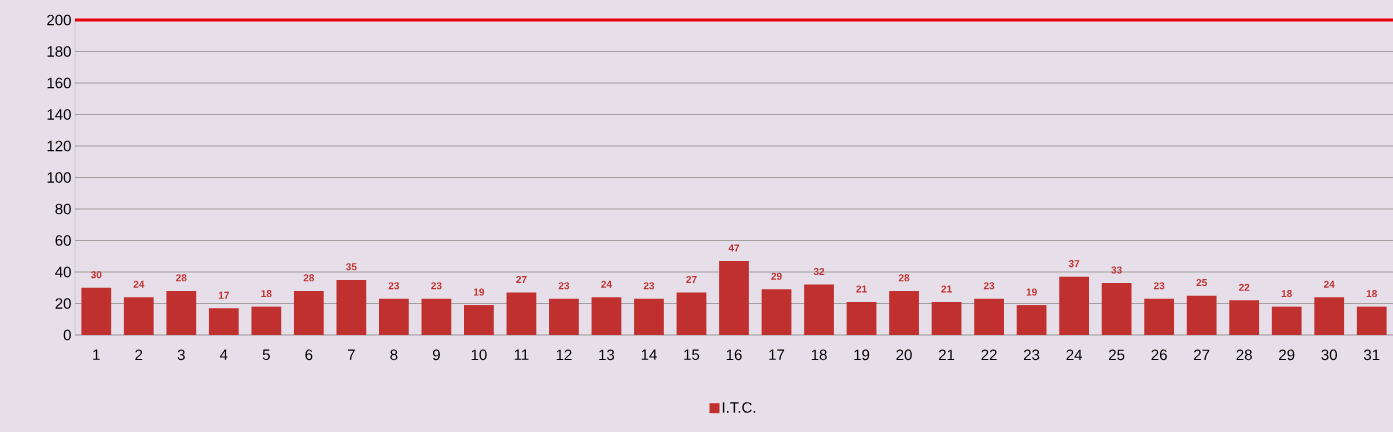 This screenshot has width=1393, height=432. Describe the element at coordinates (59, 177) in the screenshot. I see `y-tick-label: 100` at that location.